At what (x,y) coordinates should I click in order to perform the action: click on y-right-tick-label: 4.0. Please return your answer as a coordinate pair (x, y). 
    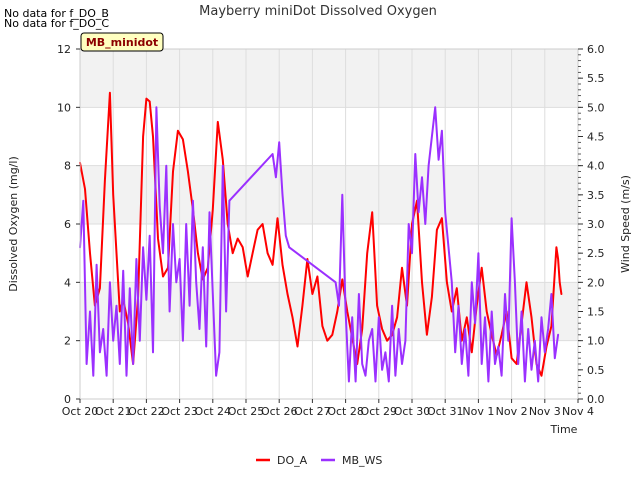
    Looking at the image, I should click on (596, 166).